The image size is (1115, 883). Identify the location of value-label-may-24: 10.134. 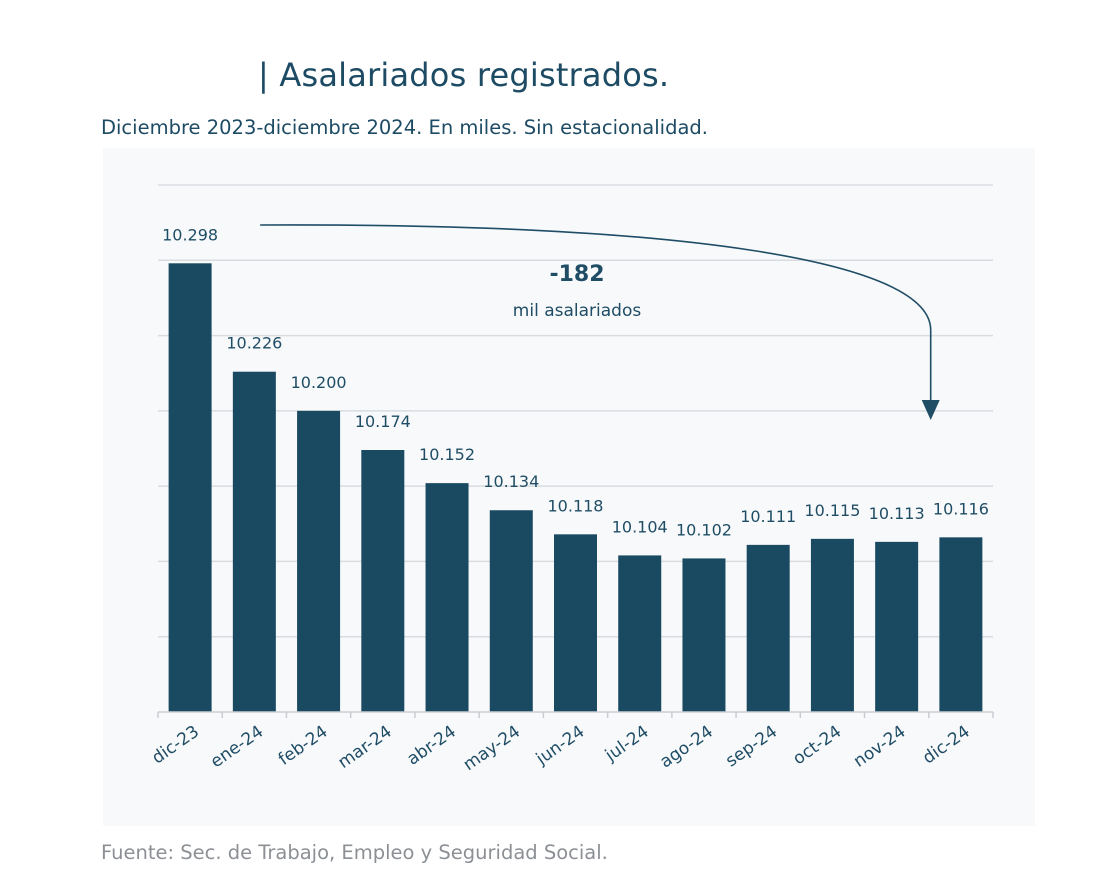
(511, 481).